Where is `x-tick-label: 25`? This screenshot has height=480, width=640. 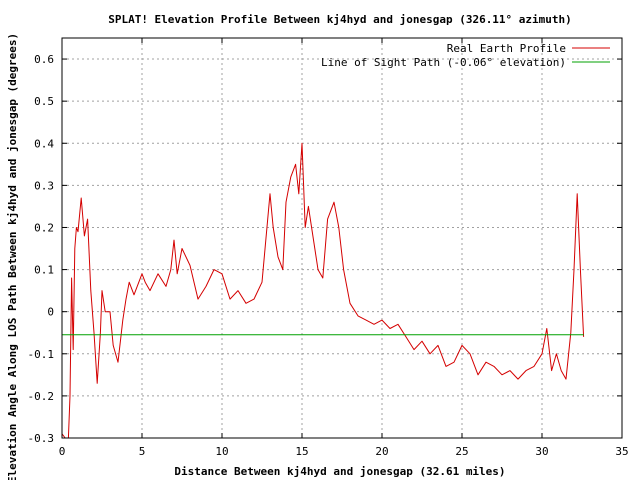 x-tick-label: 25 is located at coordinates (461, 451).